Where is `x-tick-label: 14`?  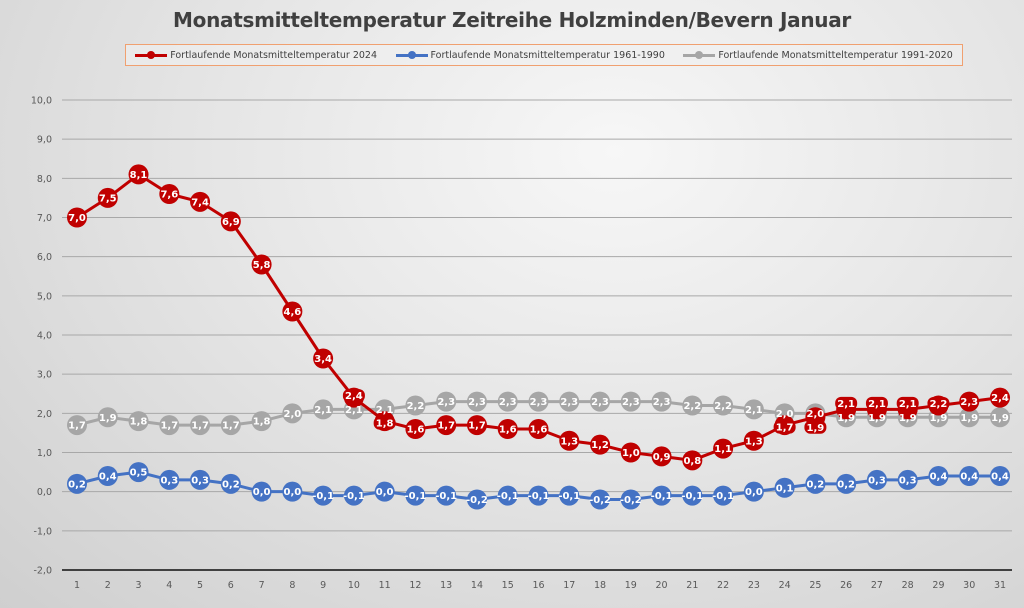 x-tick-label: 14 is located at coordinates (477, 585).